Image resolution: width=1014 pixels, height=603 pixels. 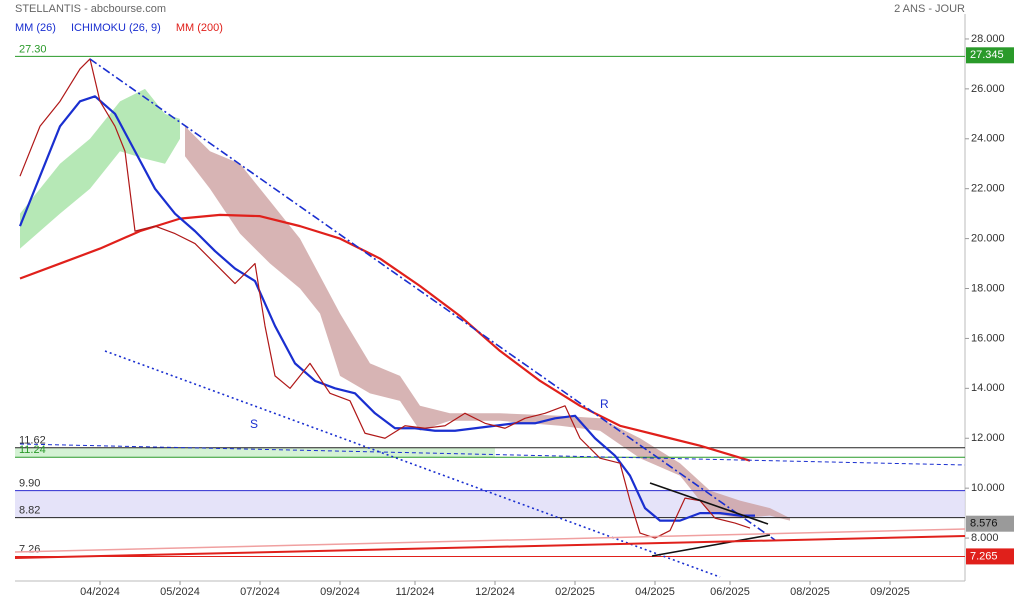 What do you see at coordinates (33, 49) in the screenshot?
I see `level-label: 27.30` at bounding box center [33, 49].